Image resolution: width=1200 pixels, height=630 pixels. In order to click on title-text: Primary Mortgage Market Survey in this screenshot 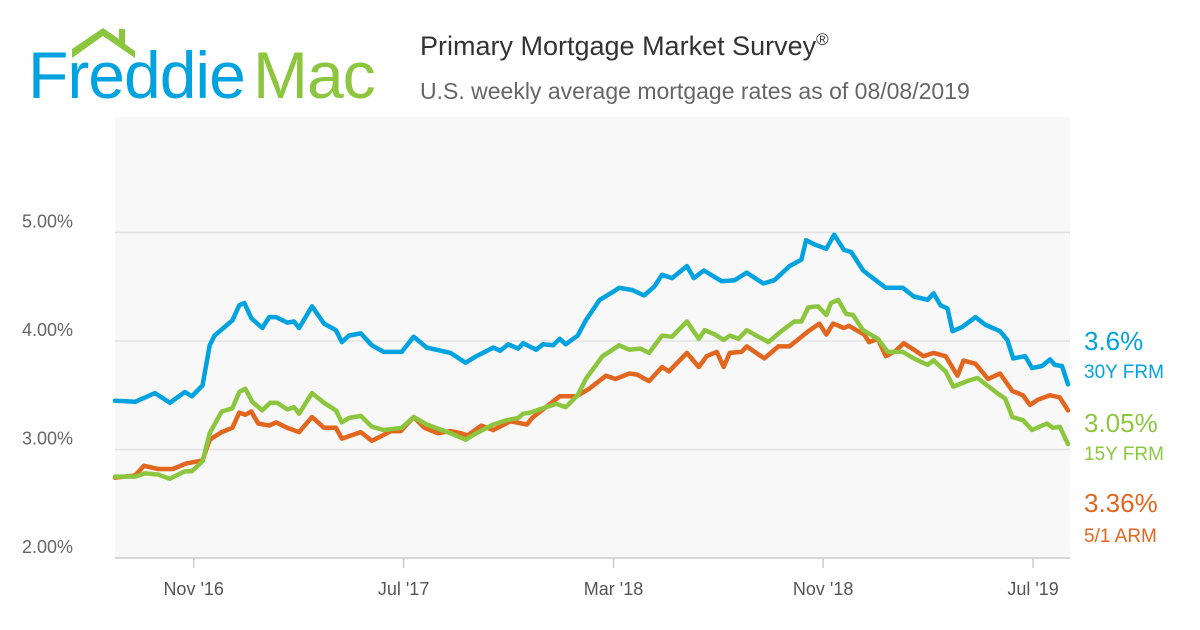, I will do `click(618, 46)`.